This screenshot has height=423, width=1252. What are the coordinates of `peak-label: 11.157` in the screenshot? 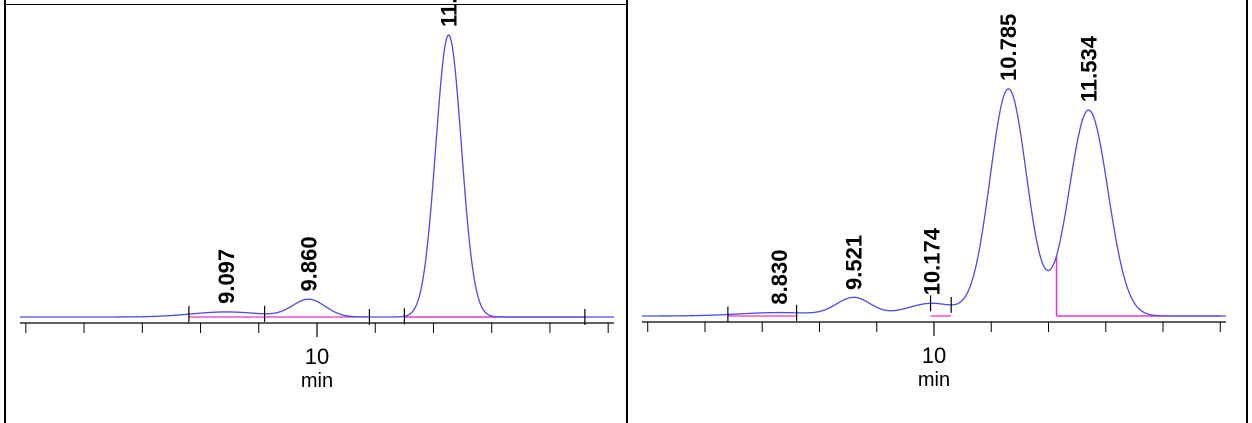 It's located at (448, 13).